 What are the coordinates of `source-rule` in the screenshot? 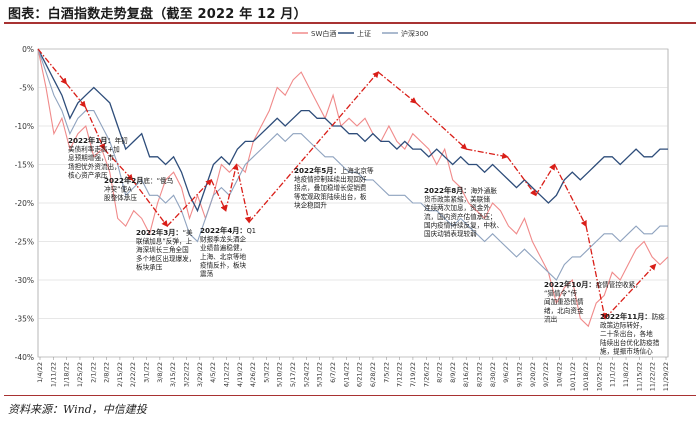 It's located at (350, 395).